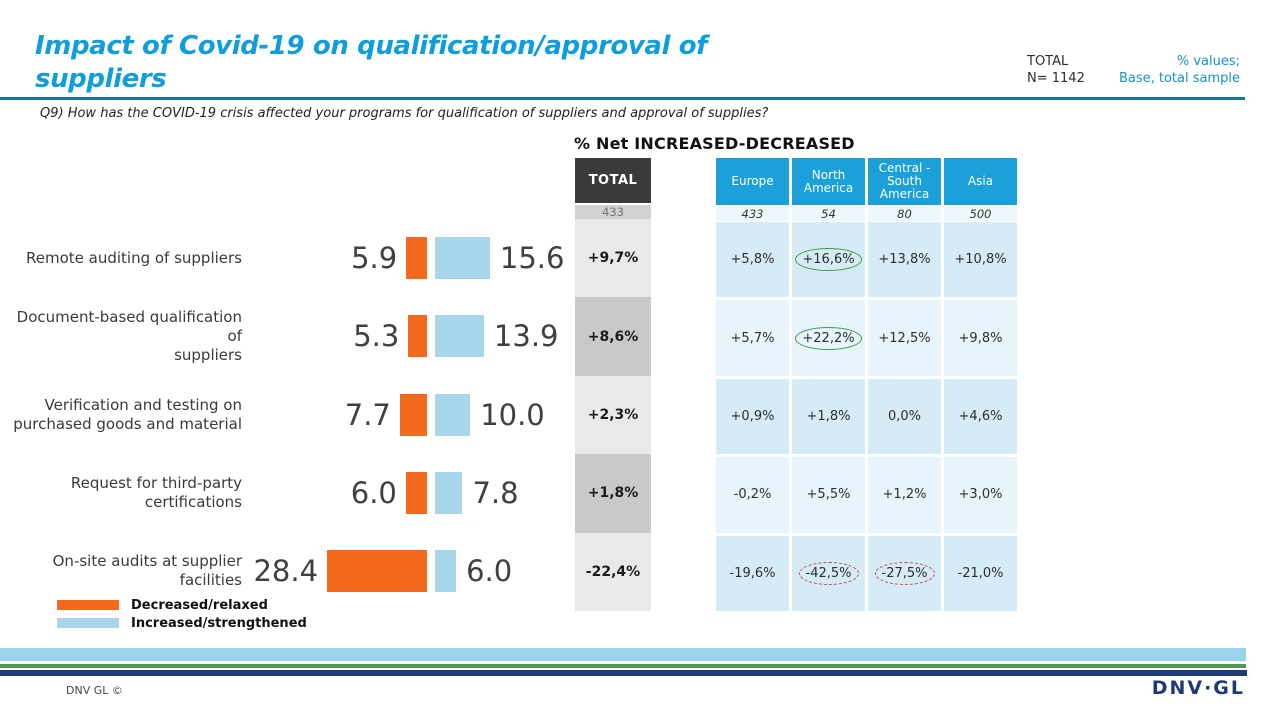  What do you see at coordinates (489, 571) in the screenshot?
I see `bar-value-increased: 6.0` at bounding box center [489, 571].